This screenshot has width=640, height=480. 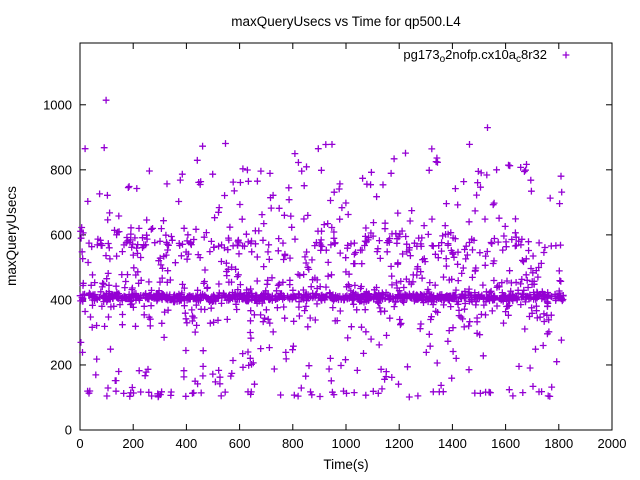 What do you see at coordinates (61, 234) in the screenshot?
I see `y-tick-label: 600` at bounding box center [61, 234].